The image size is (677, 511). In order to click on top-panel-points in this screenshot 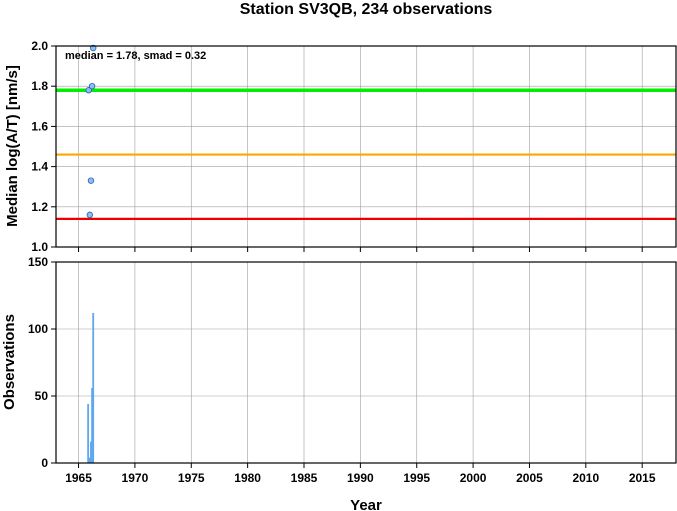, I will do `click(91, 131)`.